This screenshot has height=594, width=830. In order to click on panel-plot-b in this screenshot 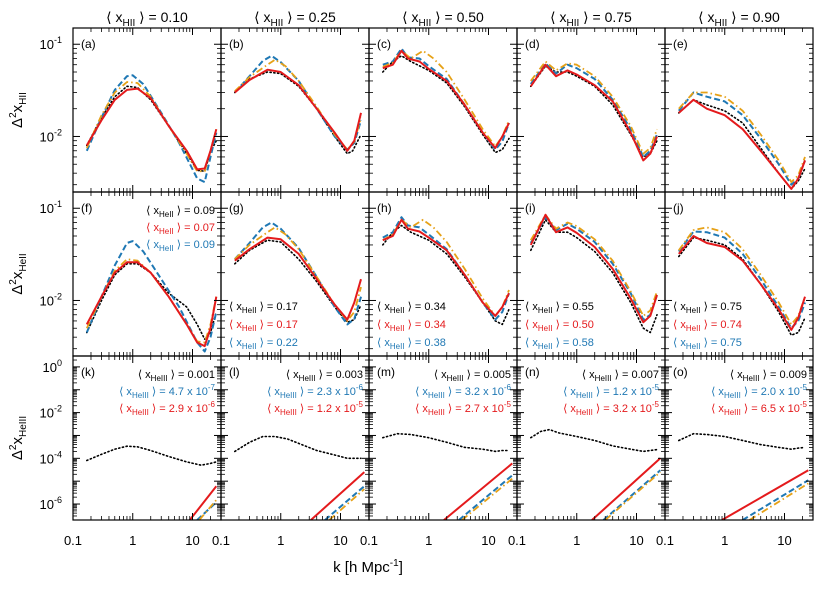, I will do `click(298, 104)`.